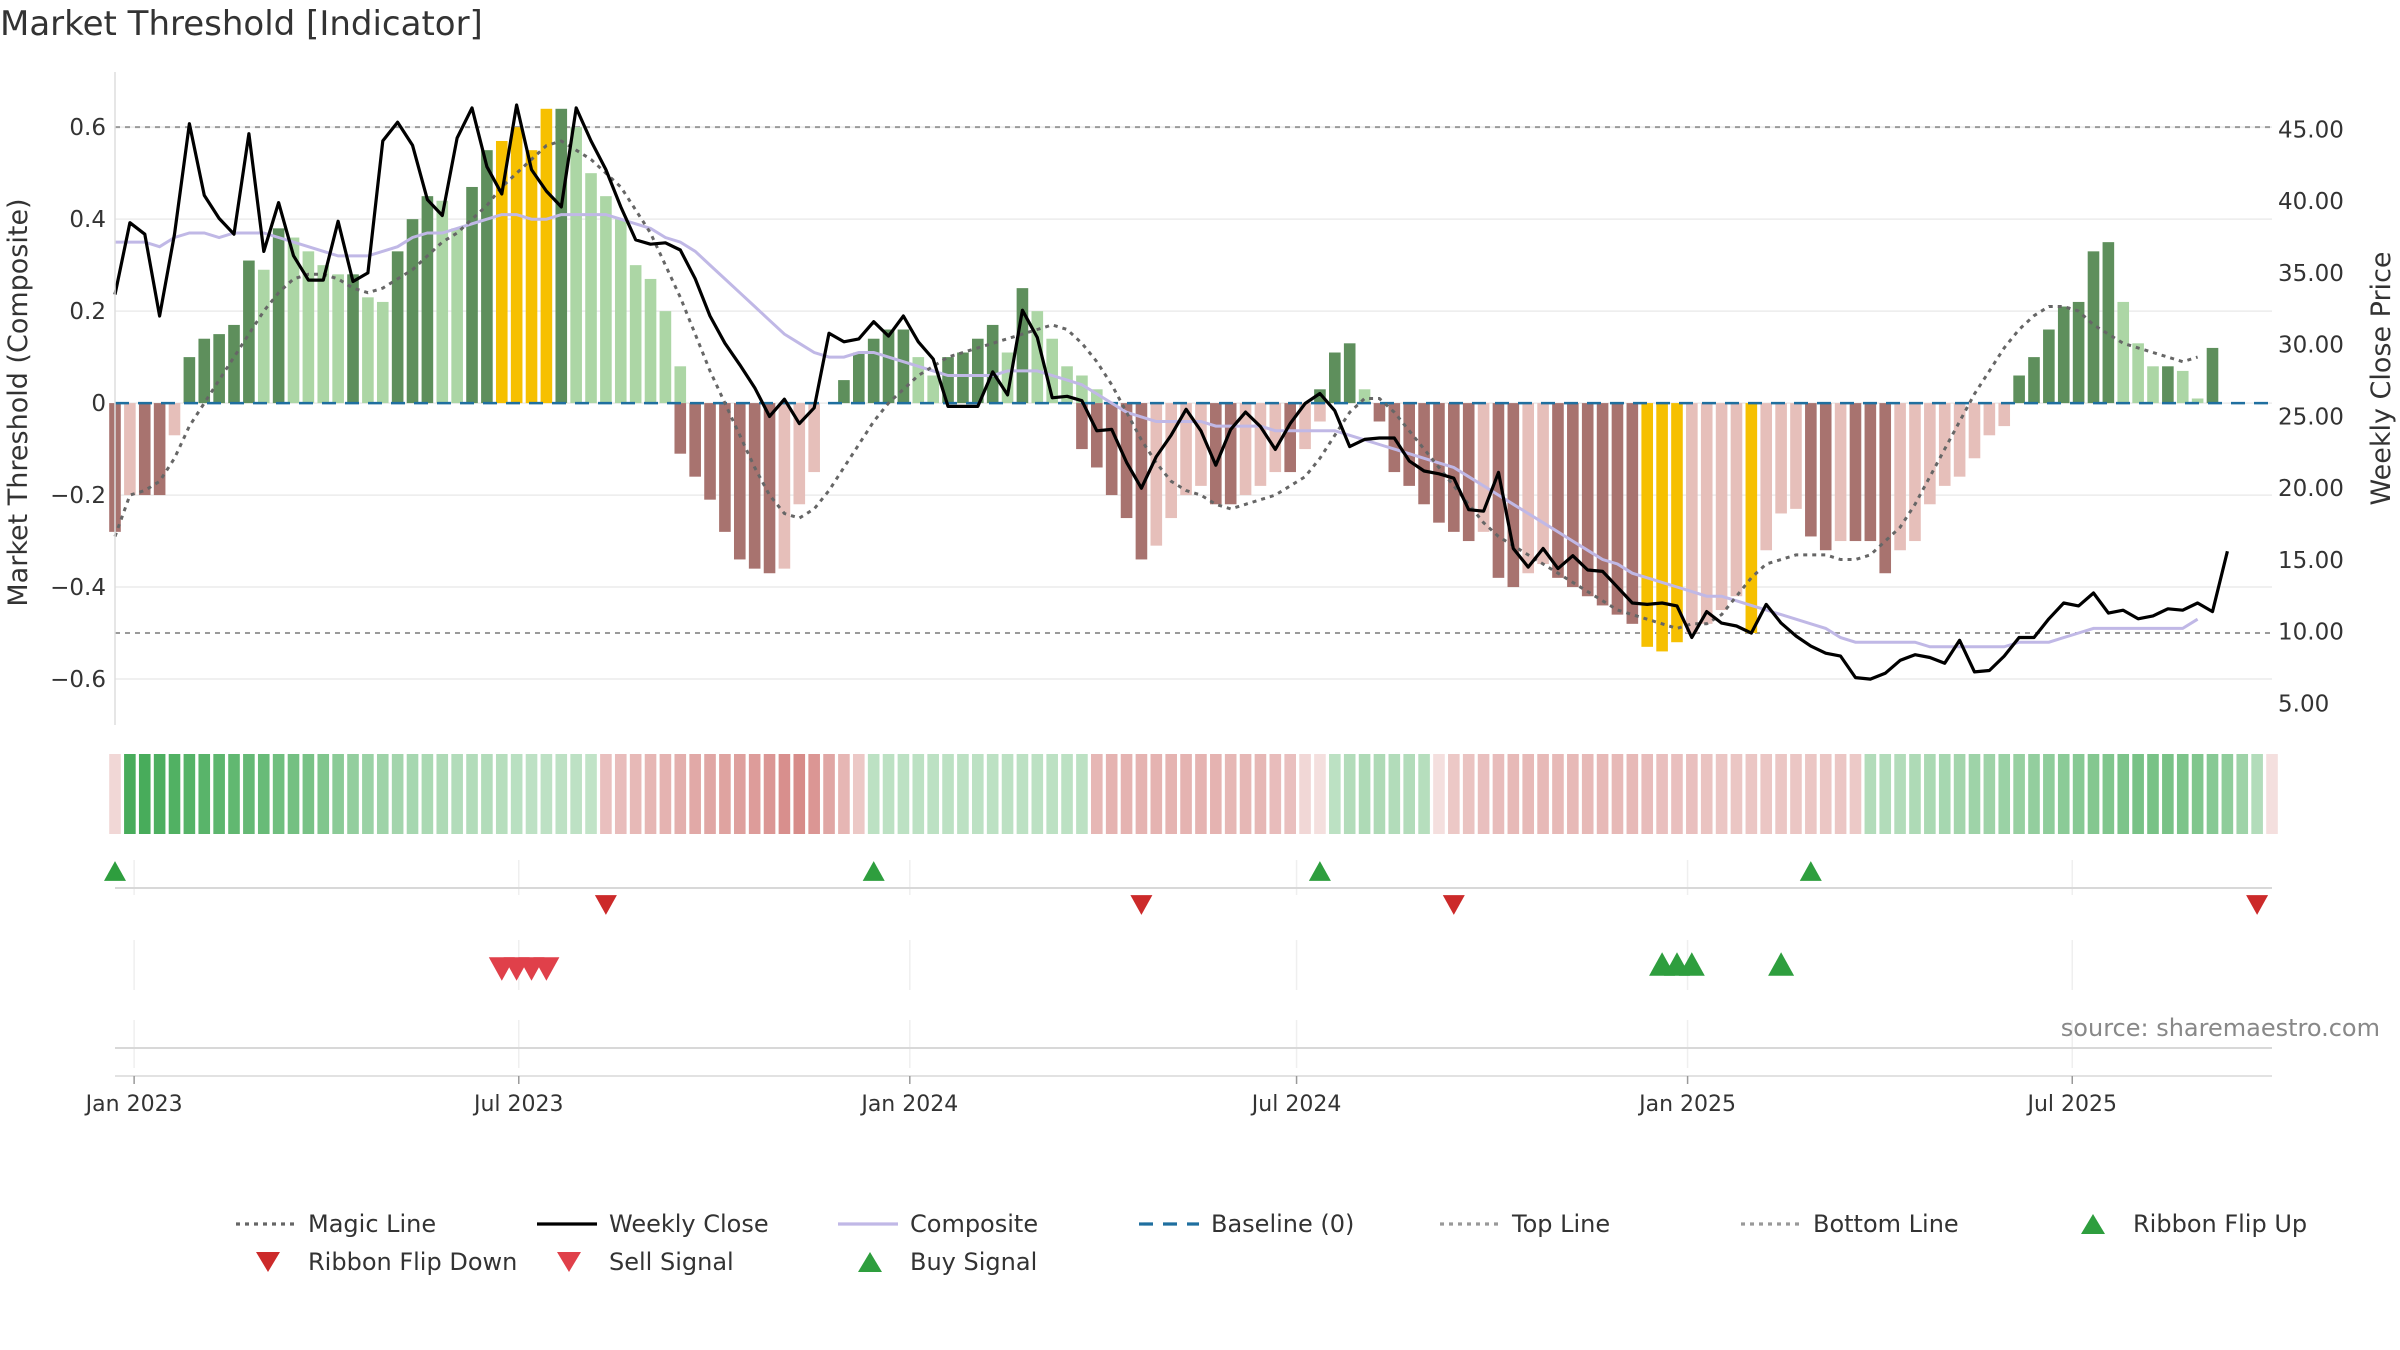  Describe the element at coordinates (1319, 871) in the screenshot. I see `ribbon-flip-up-marker` at that location.